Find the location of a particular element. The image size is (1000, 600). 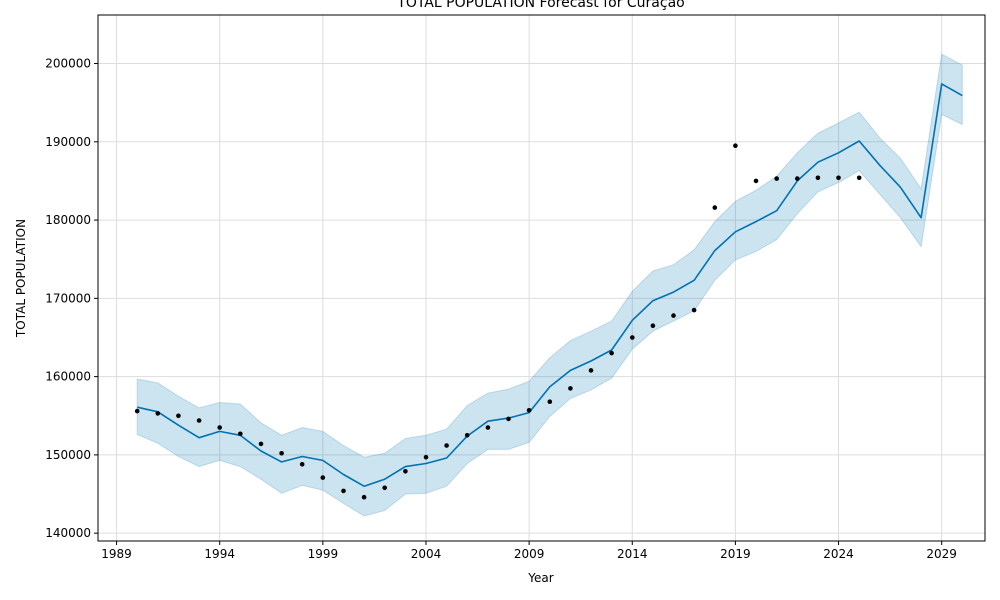

x-tick-label: 2019 is located at coordinates (735, 554).